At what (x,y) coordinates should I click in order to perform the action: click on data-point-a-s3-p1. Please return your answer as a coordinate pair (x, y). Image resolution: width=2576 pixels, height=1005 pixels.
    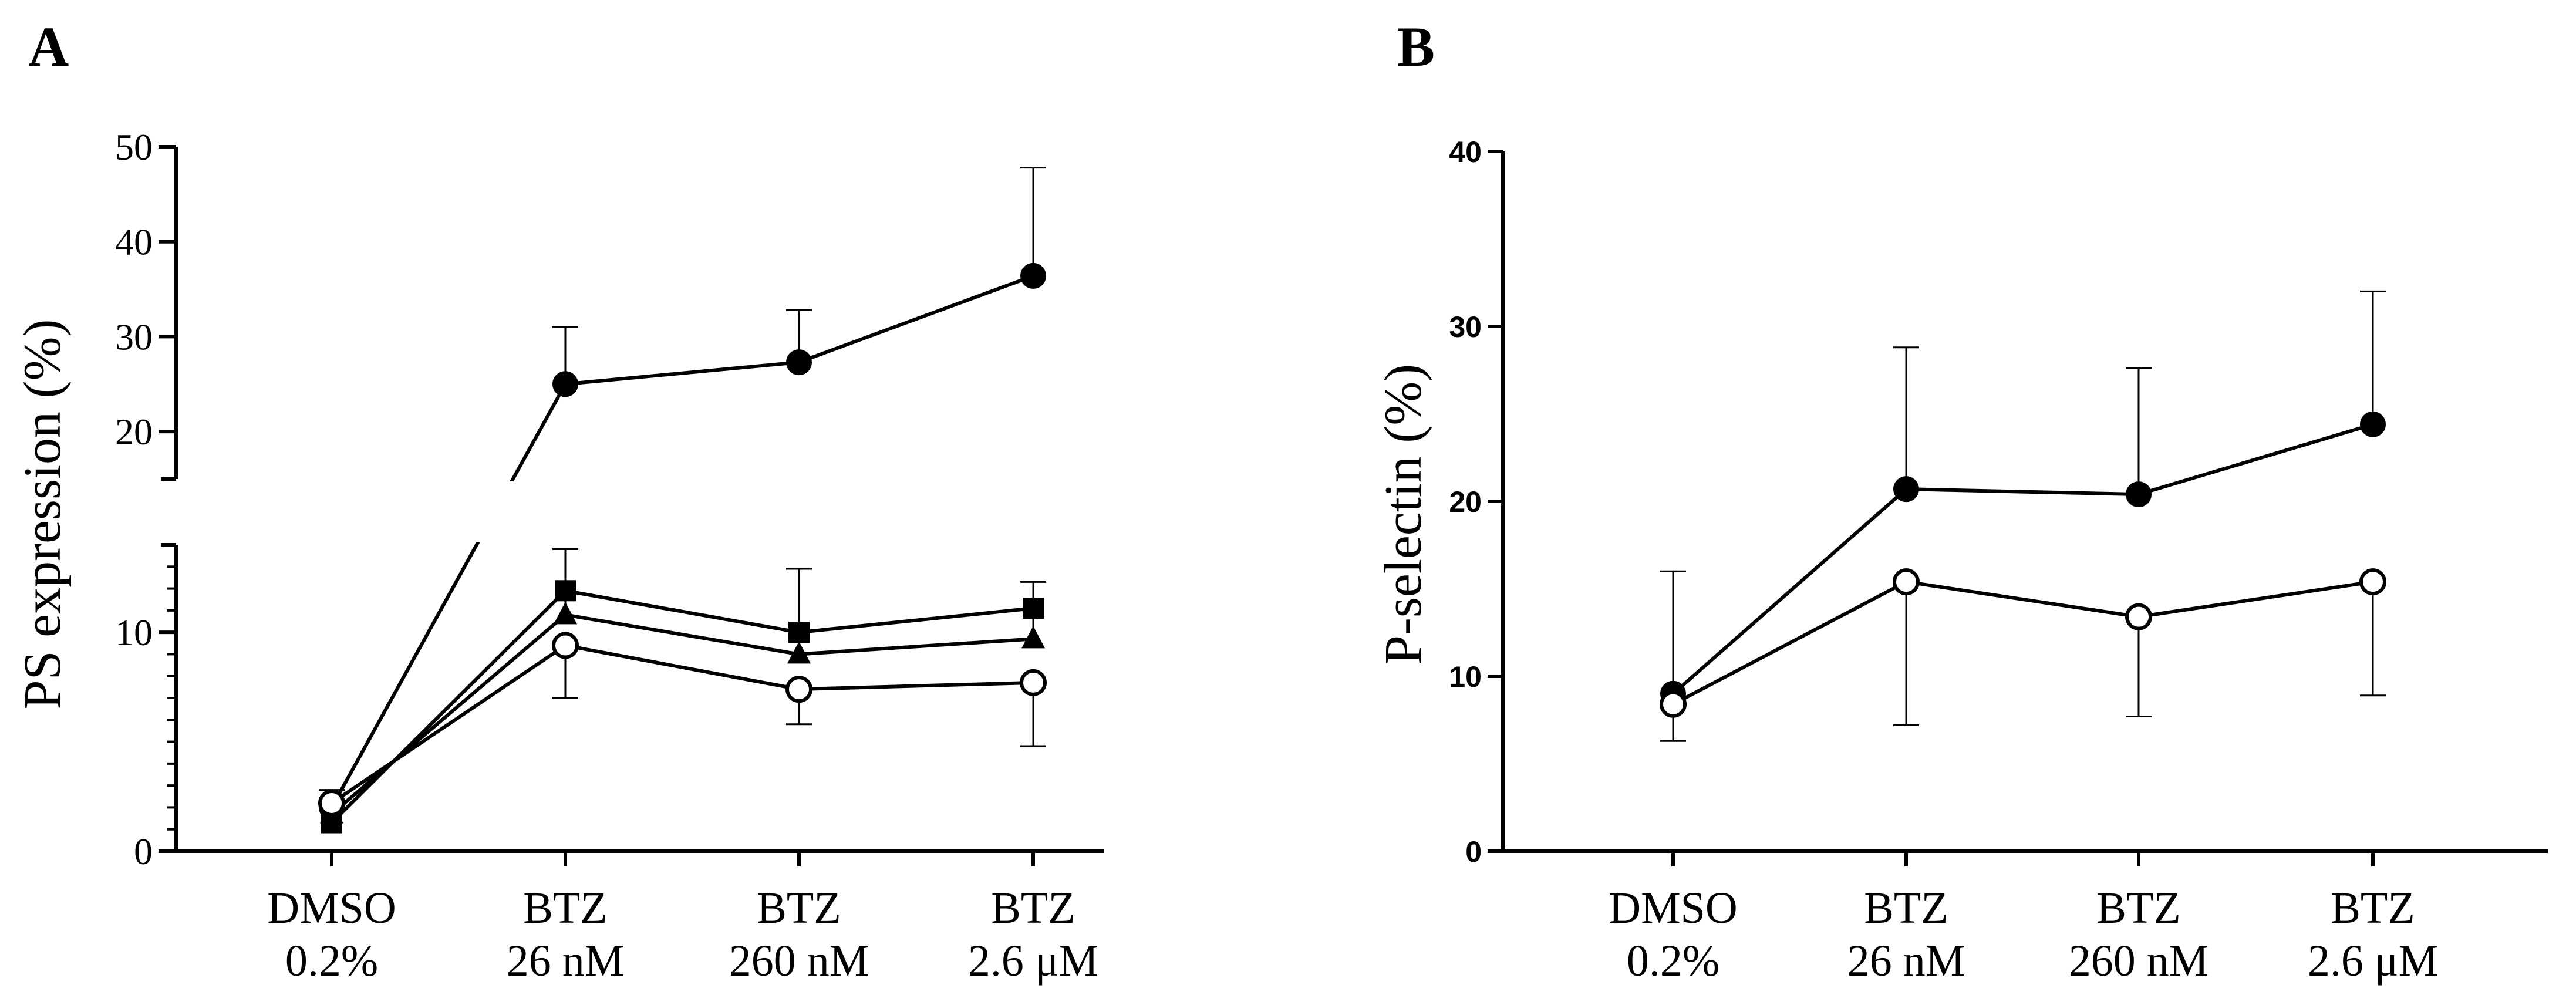
    Looking at the image, I should click on (565, 645).